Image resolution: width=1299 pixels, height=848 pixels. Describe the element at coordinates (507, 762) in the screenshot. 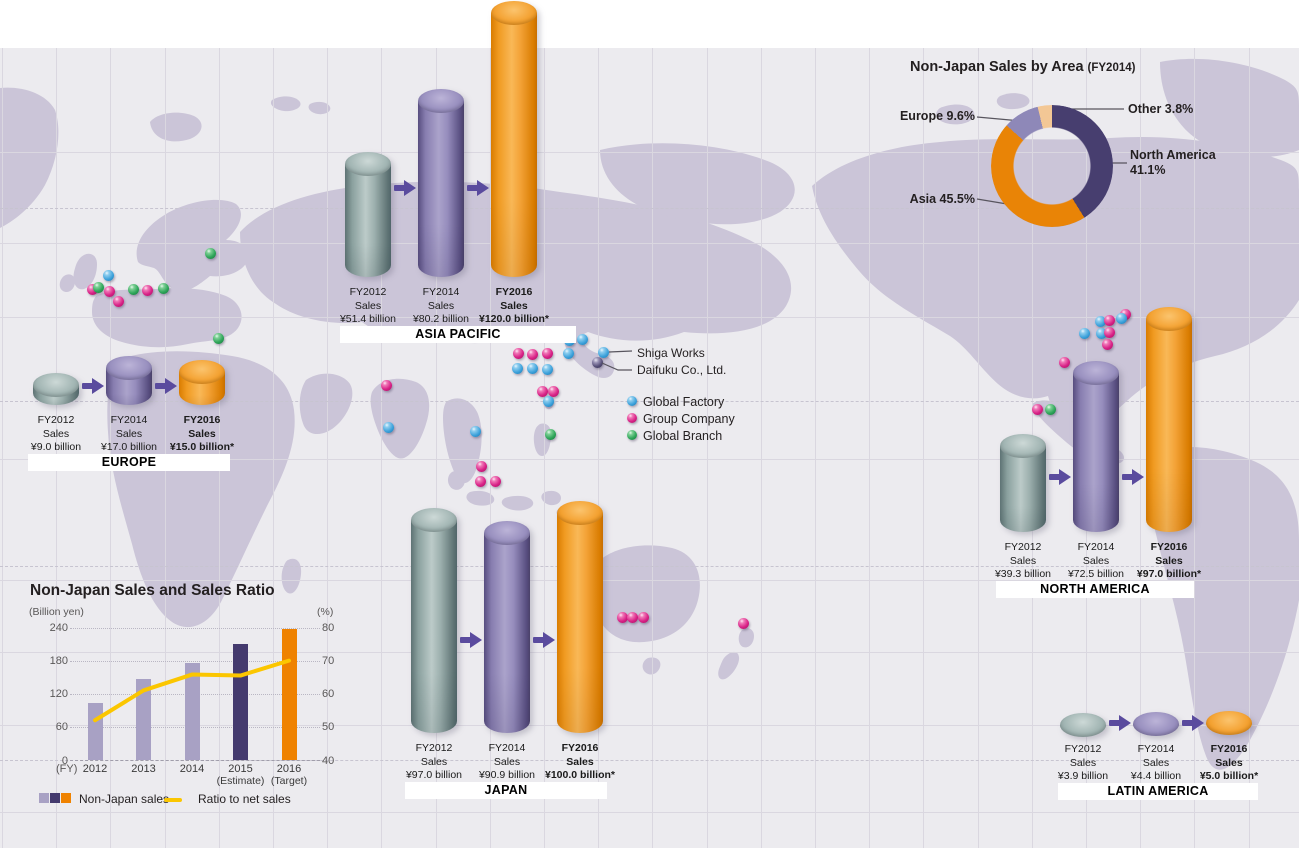

I see `cylinder-label: FY2014 Sales ¥90.9 billion` at that location.